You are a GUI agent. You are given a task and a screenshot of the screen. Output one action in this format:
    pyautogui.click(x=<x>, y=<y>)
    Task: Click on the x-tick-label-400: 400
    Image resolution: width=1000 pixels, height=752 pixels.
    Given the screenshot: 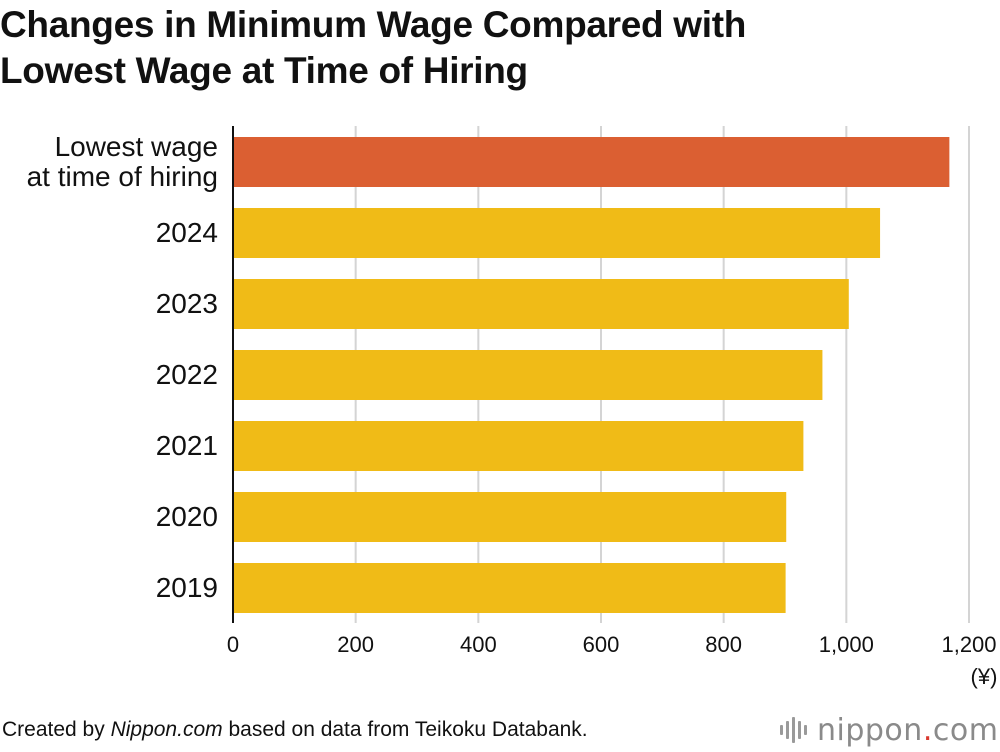 What is the action you would take?
    pyautogui.click(x=478, y=644)
    